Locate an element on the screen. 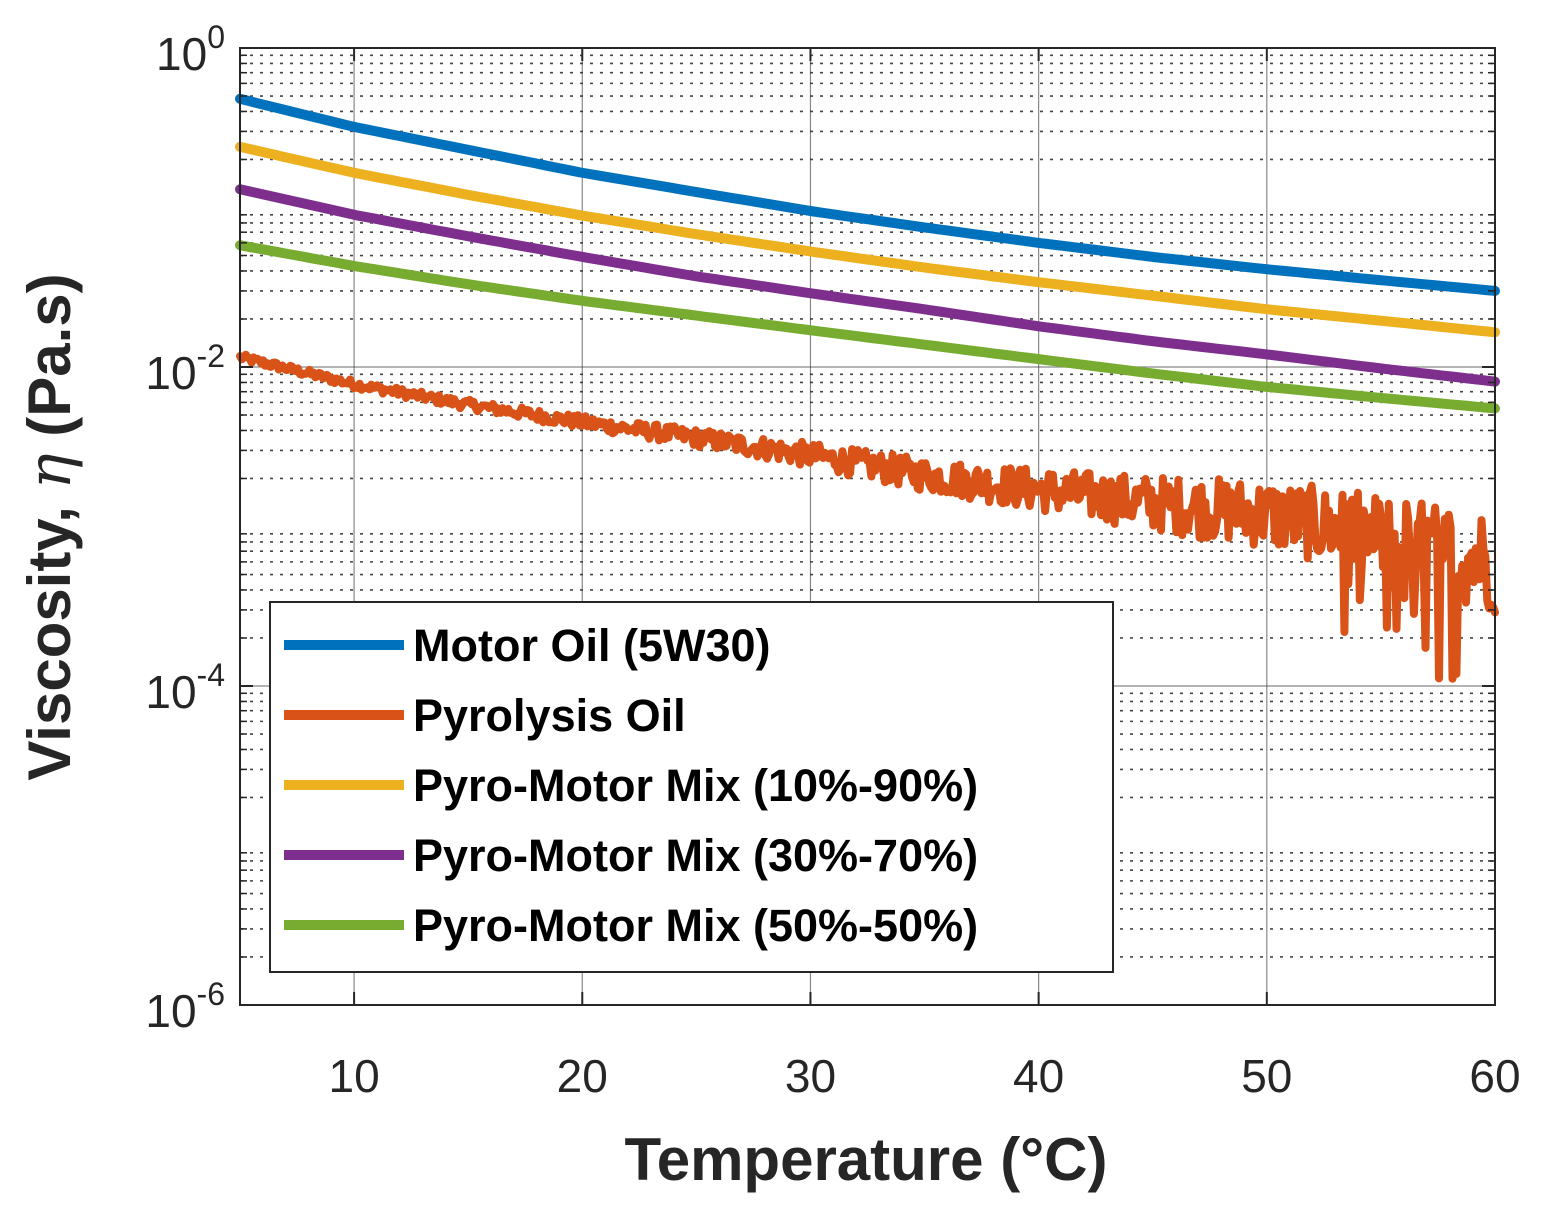 The image size is (1542, 1212). series-line-motor-oil-5w30 is located at coordinates (867, 194).